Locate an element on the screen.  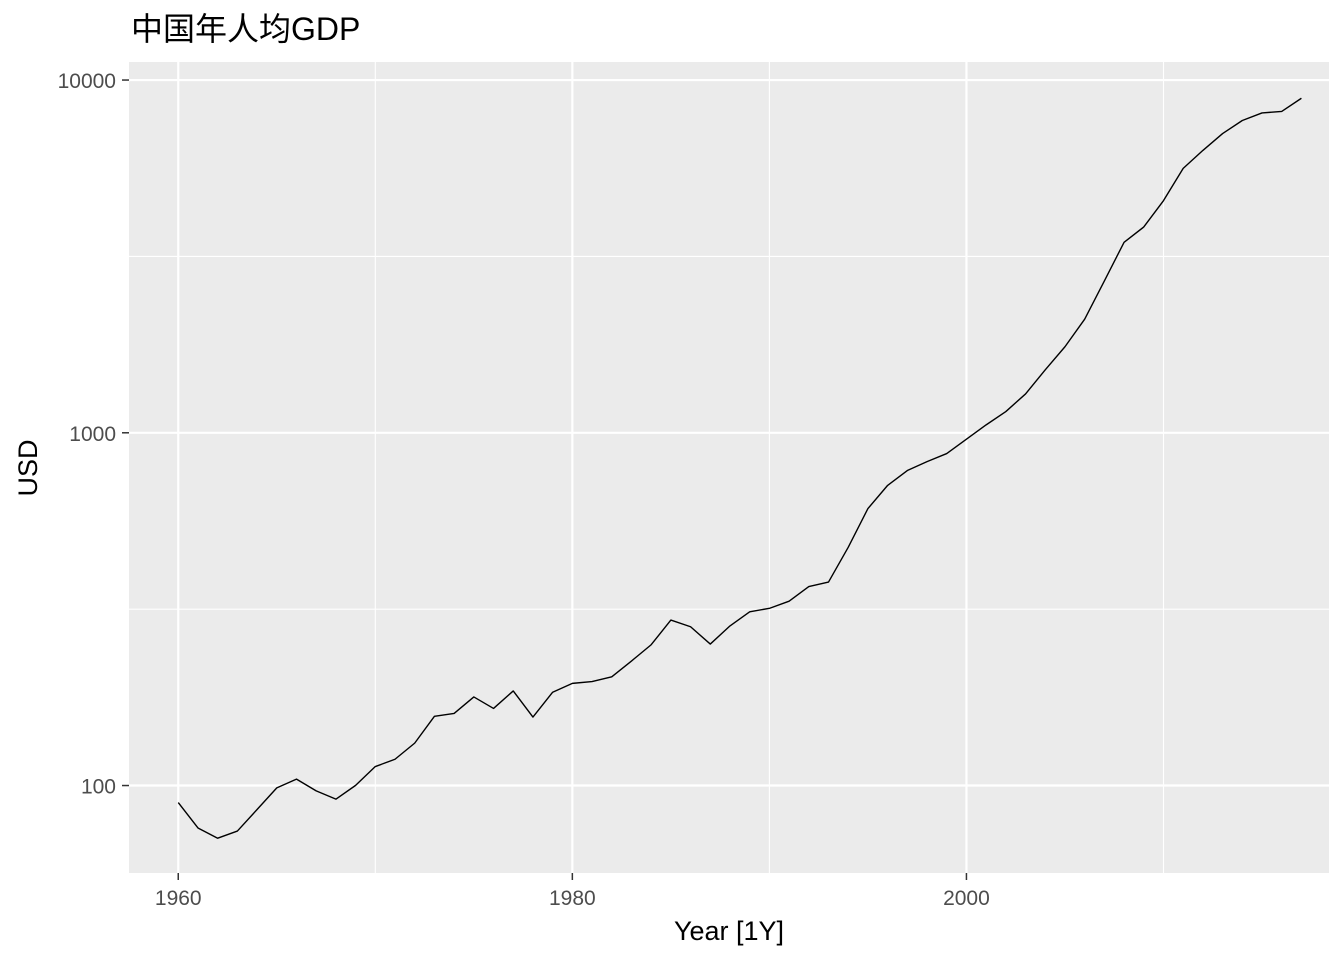
y-axis-label: USD is located at coordinates (28, 467).